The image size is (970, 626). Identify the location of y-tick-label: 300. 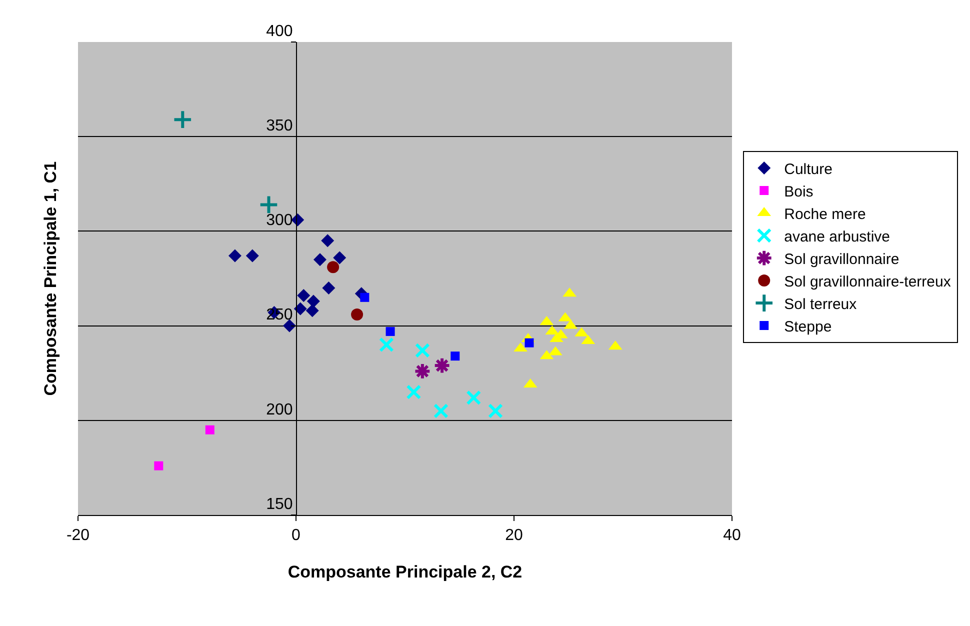
(279, 221).